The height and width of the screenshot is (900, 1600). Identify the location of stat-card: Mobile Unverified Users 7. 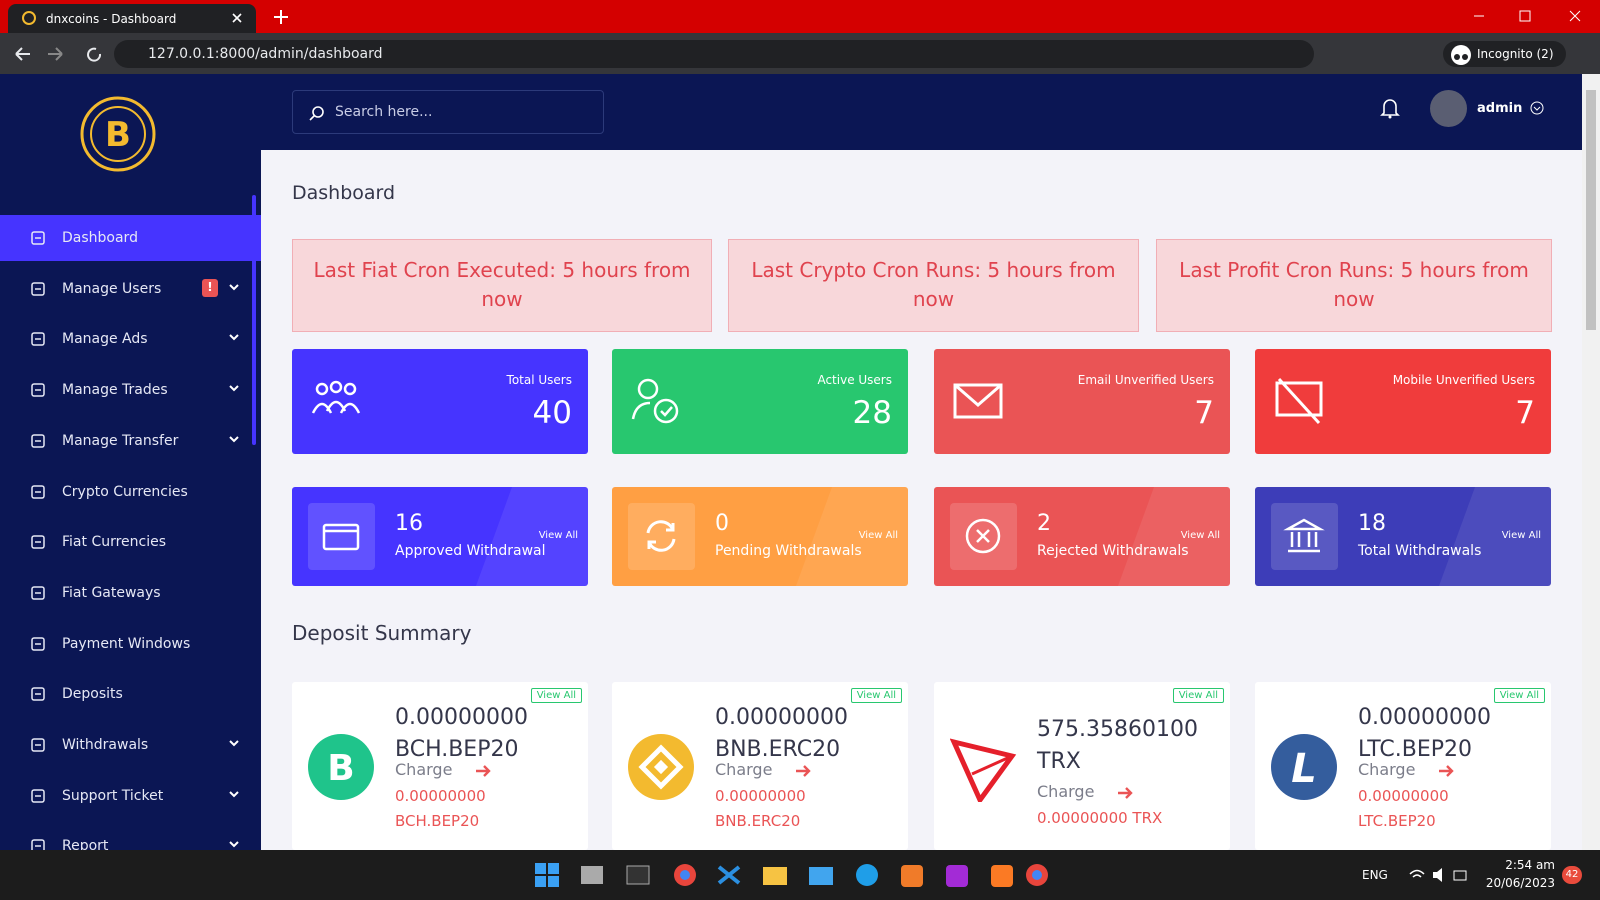
(1403, 401).